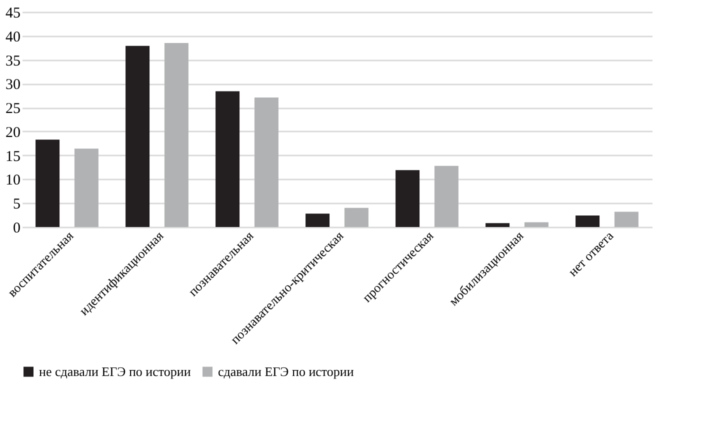 The width and height of the screenshot is (703, 446). I want to click on y-tick-label: 25, so click(13, 109).